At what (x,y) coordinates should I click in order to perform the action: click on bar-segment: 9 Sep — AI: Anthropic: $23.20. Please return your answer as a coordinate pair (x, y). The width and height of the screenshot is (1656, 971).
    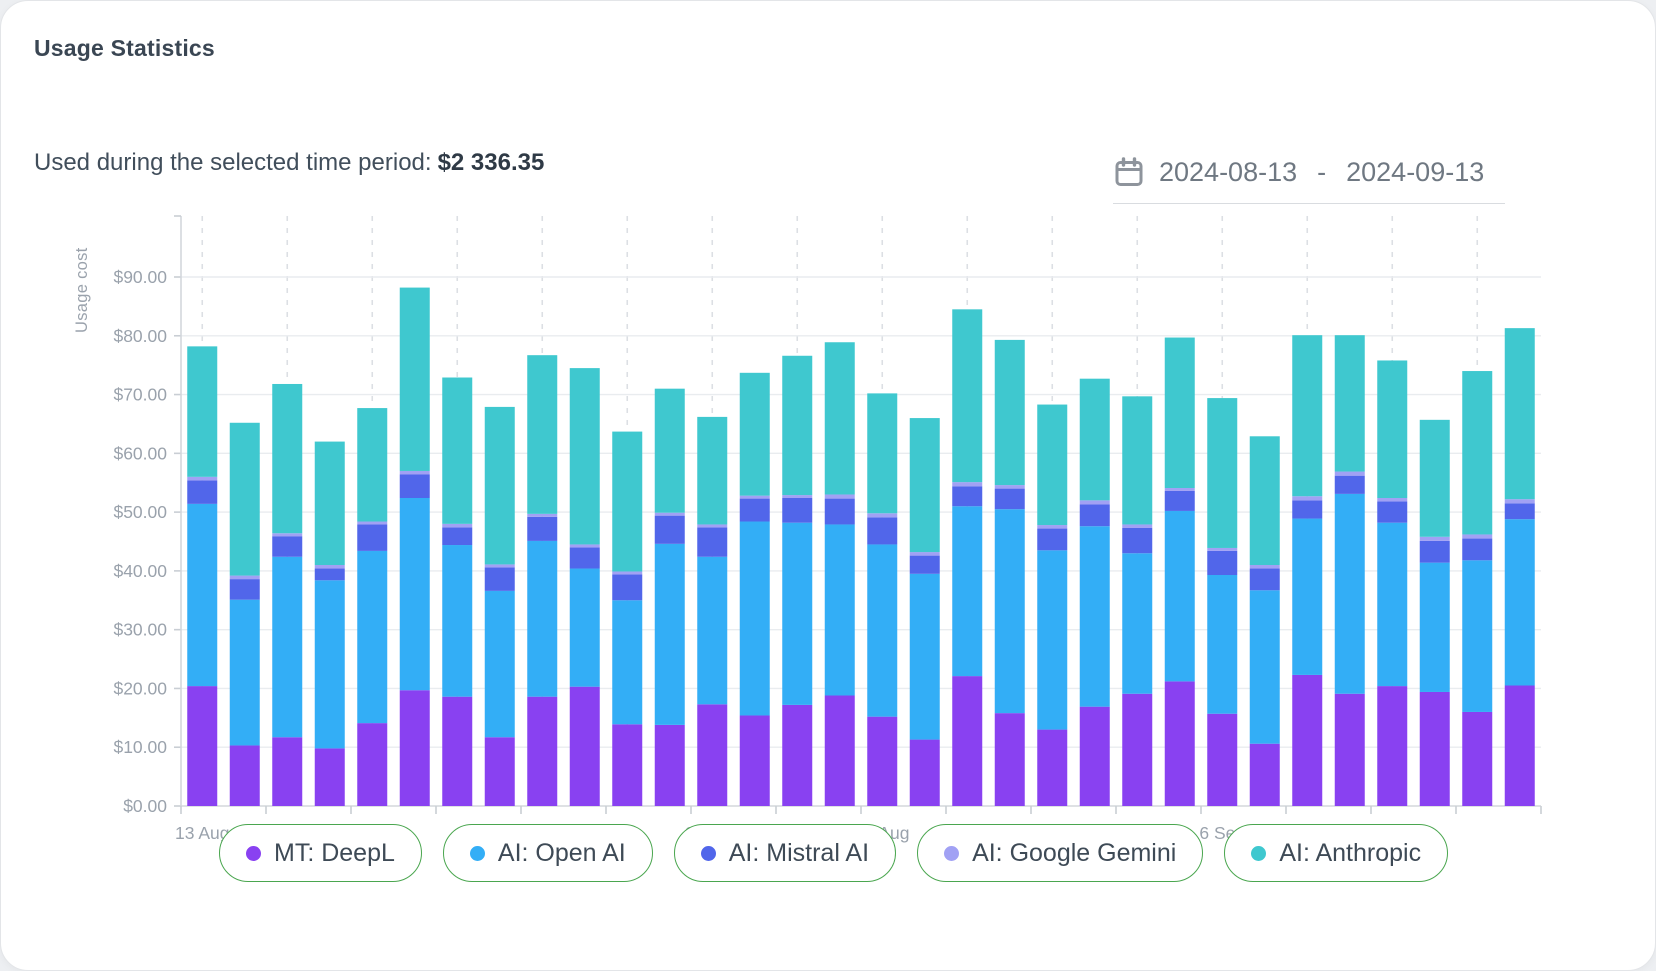
    Looking at the image, I should click on (1349, 403).